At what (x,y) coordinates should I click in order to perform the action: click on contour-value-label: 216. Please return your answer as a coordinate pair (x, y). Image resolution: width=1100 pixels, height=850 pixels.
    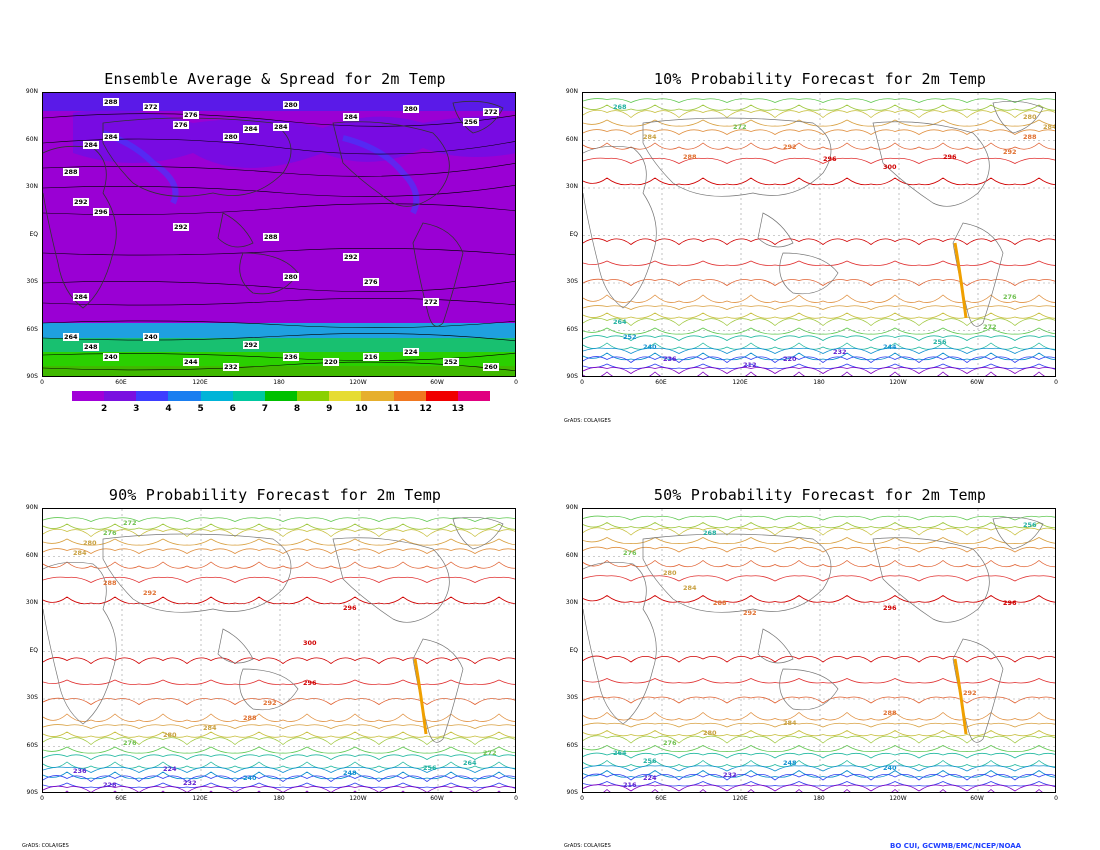
    Looking at the image, I should click on (371, 357).